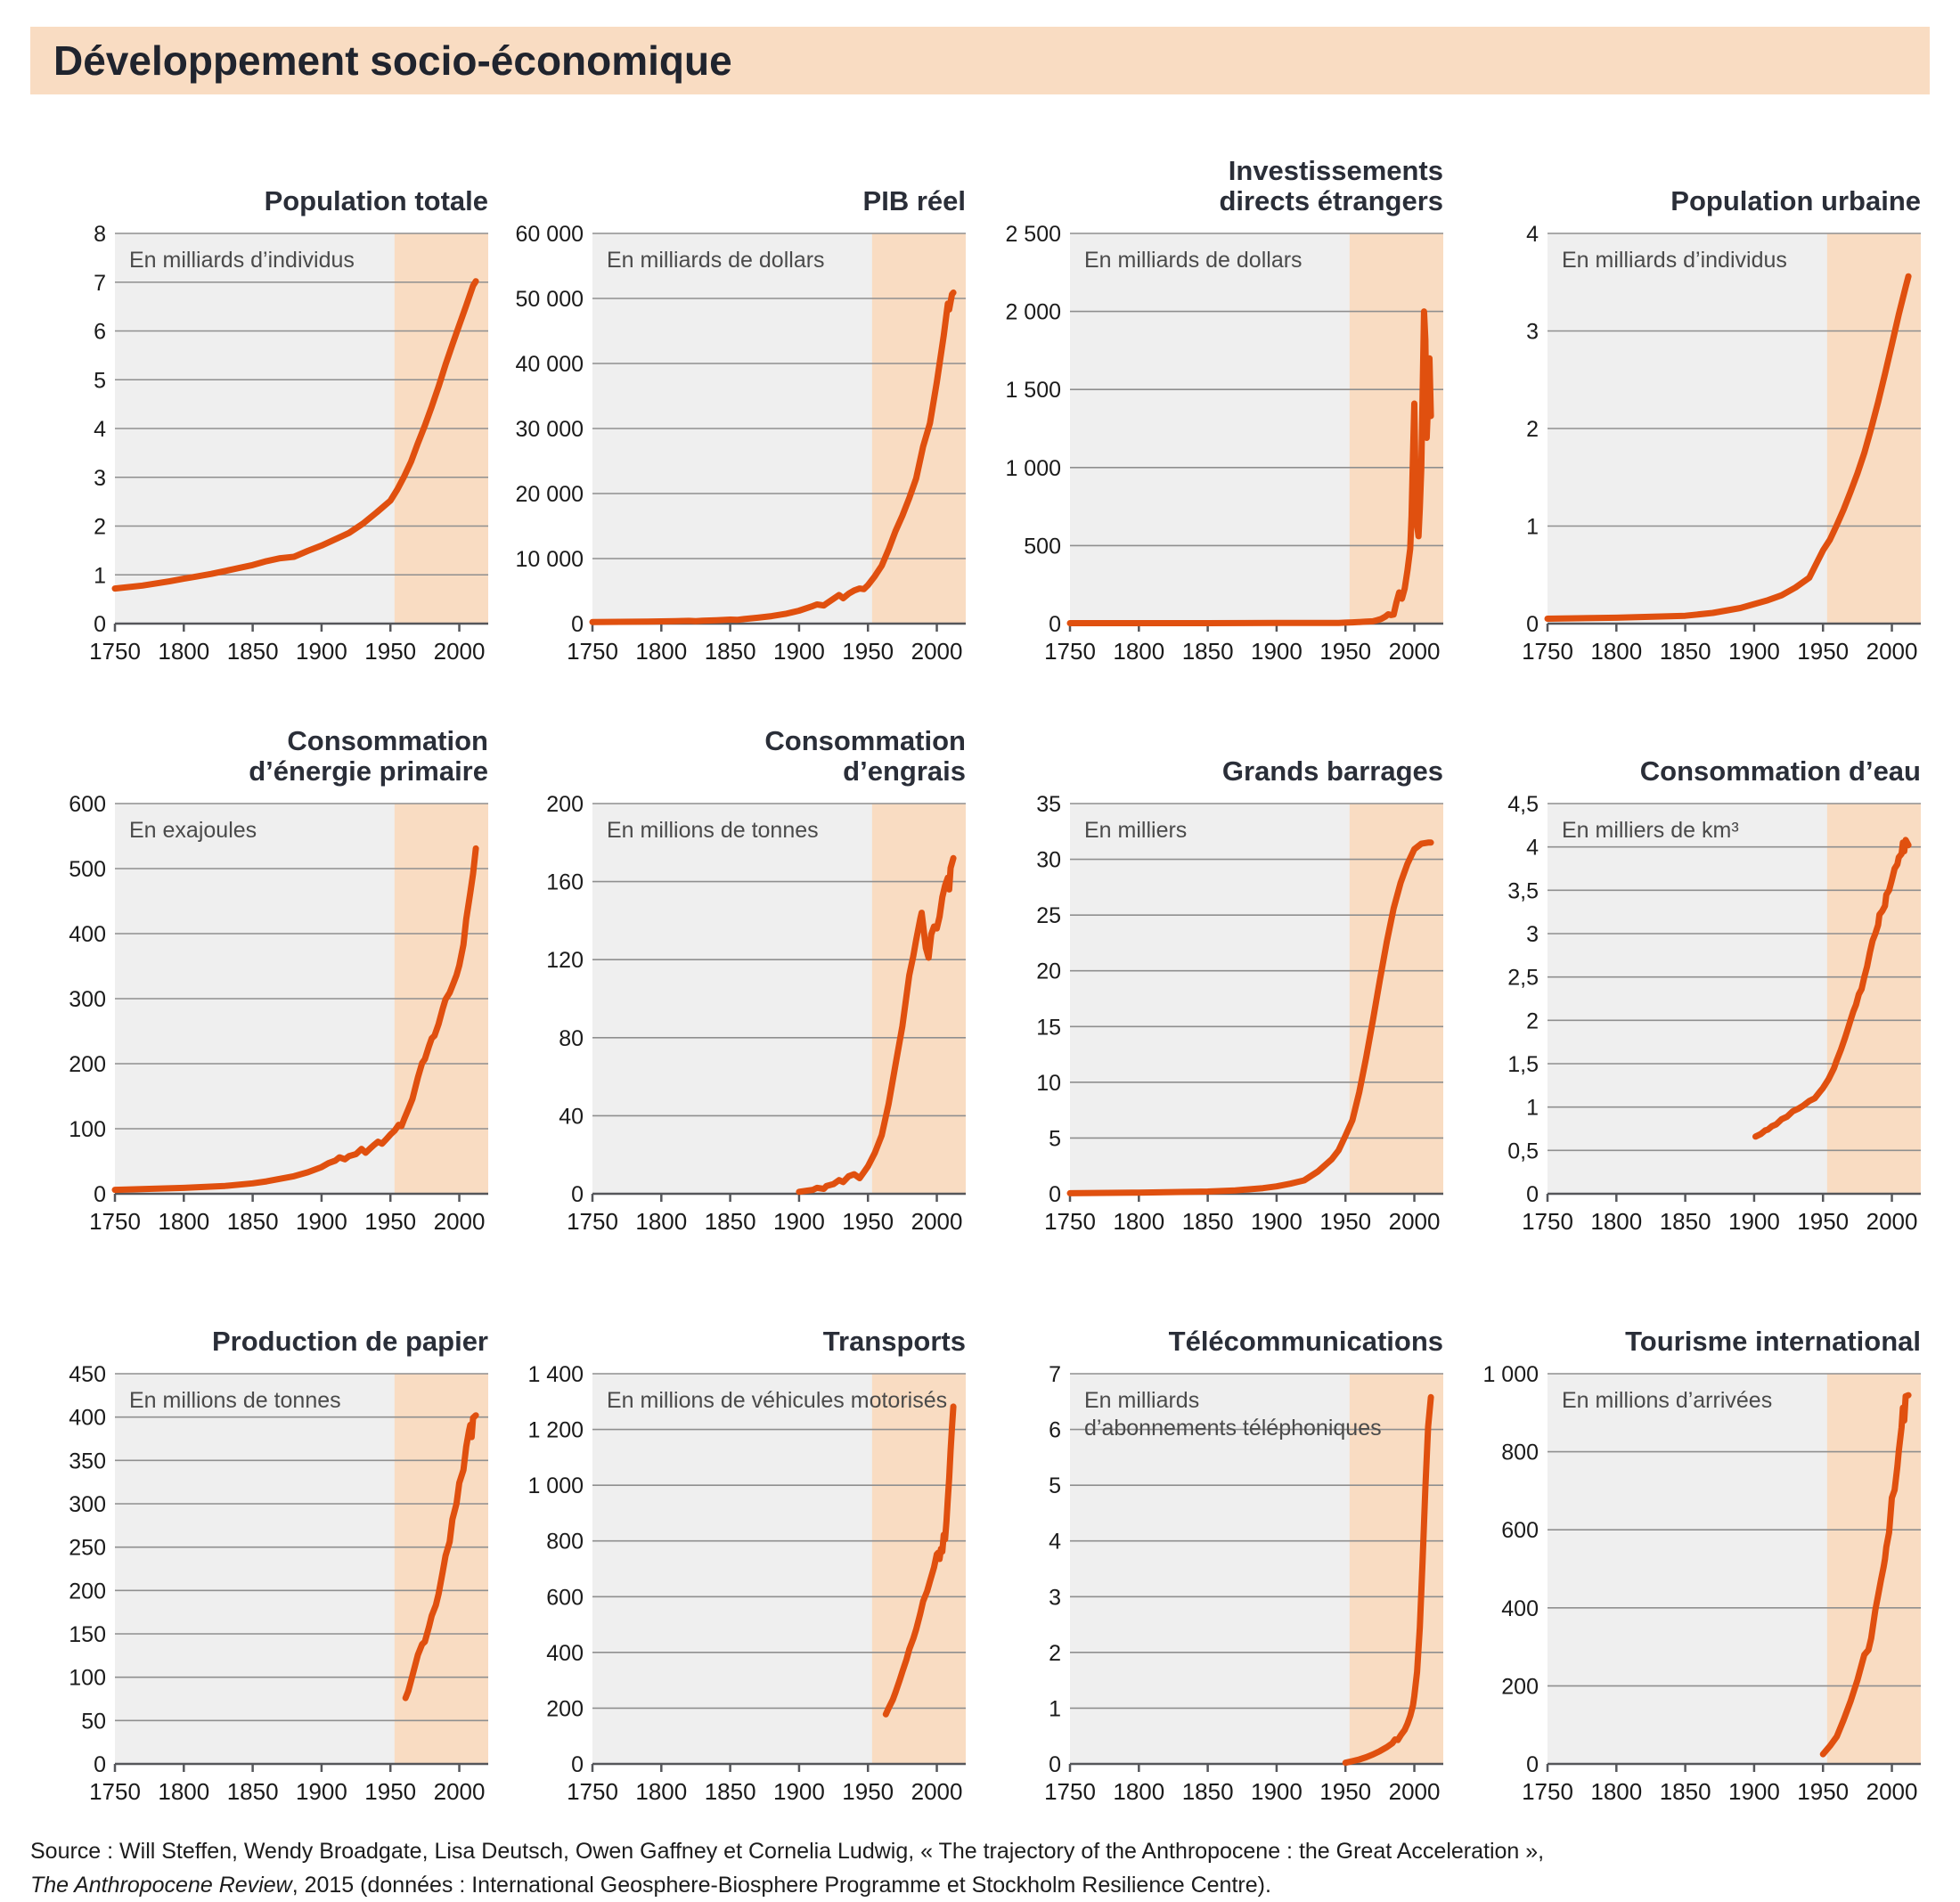 This screenshot has width=1960, height=1902. I want to click on y-tick-label: 20, so click(1048, 971).